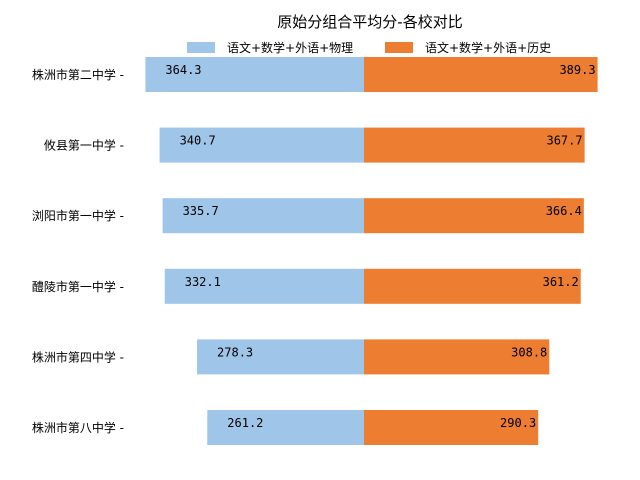 The width and height of the screenshot is (640, 480). What do you see at coordinates (561, 282) in the screenshot?
I see `value-label-1-3: 361.2` at bounding box center [561, 282].